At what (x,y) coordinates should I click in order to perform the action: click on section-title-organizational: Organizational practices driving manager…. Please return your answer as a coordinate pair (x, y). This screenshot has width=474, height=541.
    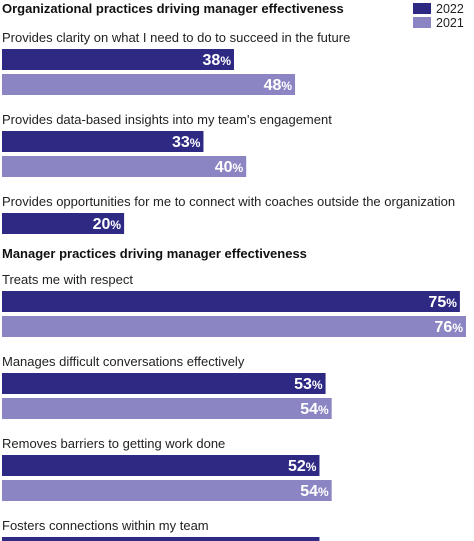
    Looking at the image, I should click on (173, 8).